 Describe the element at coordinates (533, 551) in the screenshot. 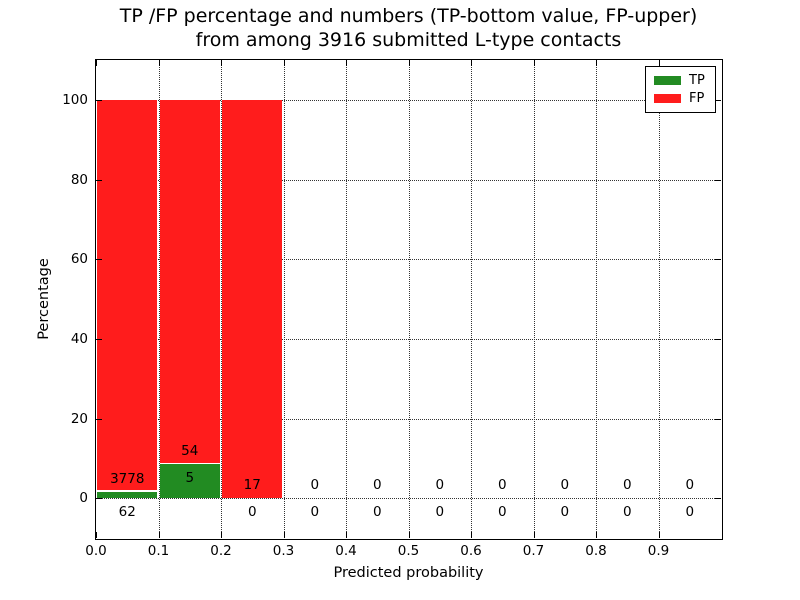

I see `x-tick-label: 0.7` at that location.